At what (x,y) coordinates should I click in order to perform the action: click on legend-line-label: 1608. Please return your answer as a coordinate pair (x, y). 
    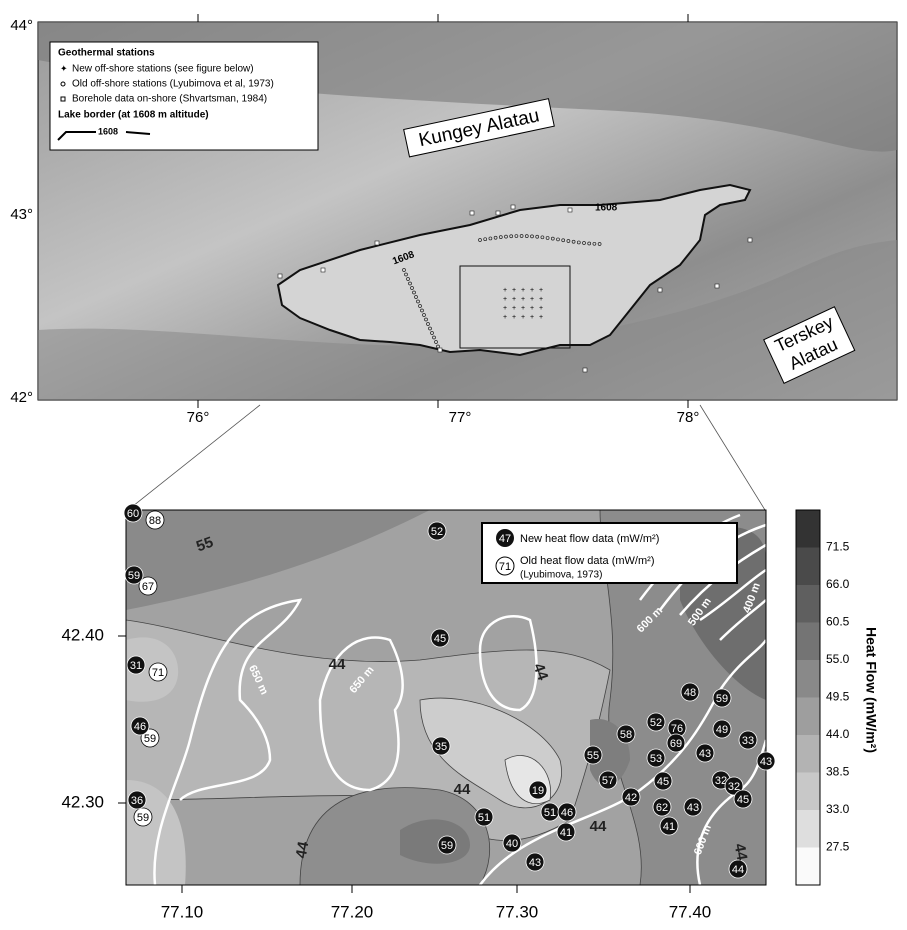
    Looking at the image, I should click on (108, 131).